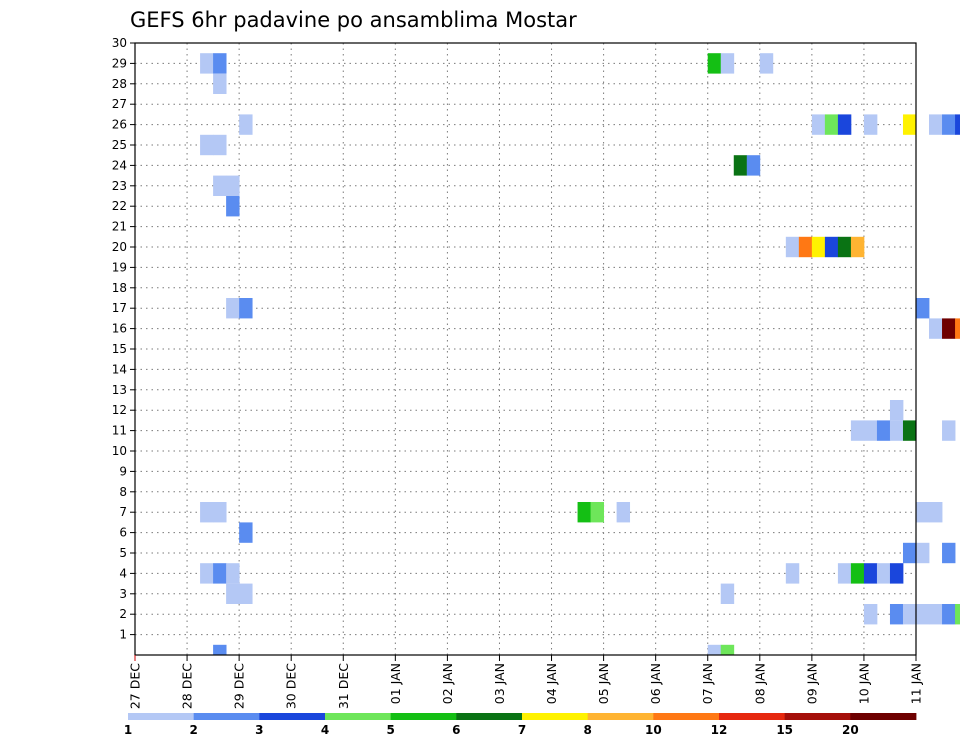  Describe the element at coordinates (325, 730) in the screenshot. I see `colorbar-label: 4` at that location.